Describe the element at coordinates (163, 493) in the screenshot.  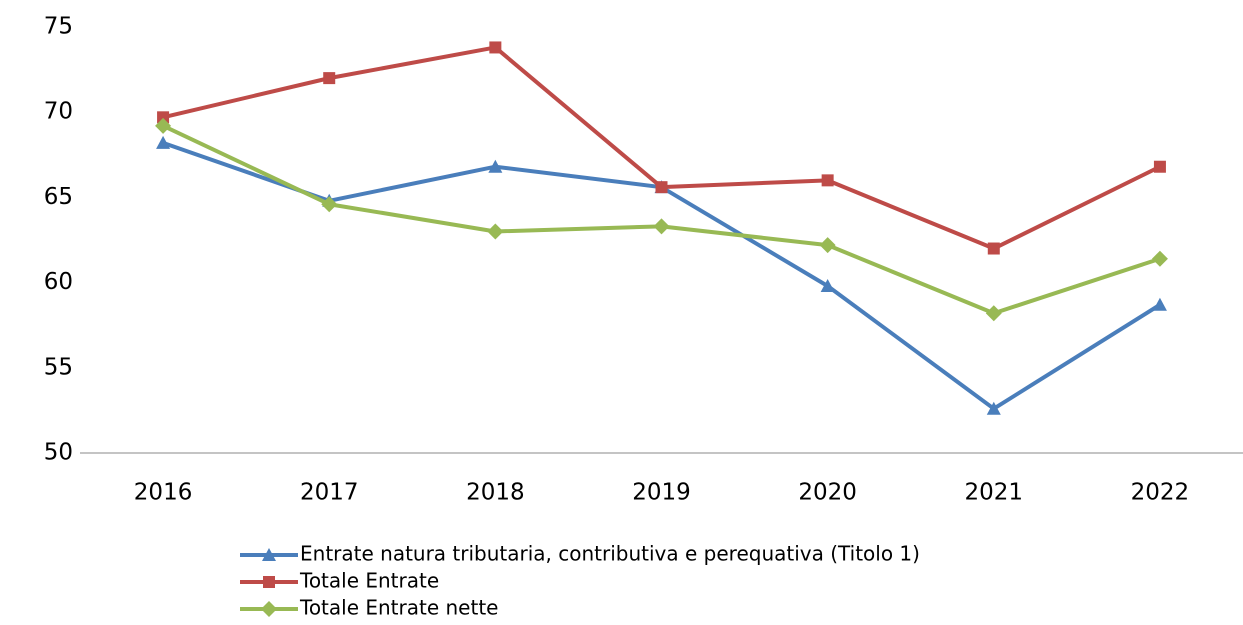
I see `x-tick-label: 2016` at that location.